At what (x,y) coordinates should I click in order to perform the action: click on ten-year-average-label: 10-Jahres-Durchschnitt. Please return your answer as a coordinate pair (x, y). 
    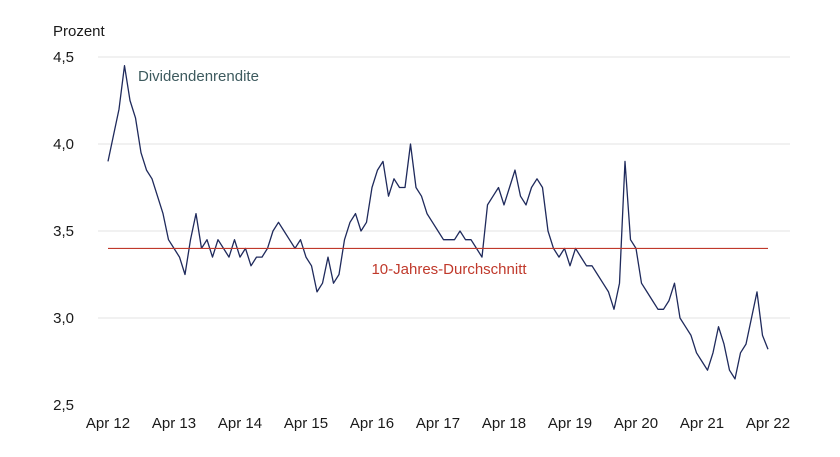
    Looking at the image, I should click on (449, 269).